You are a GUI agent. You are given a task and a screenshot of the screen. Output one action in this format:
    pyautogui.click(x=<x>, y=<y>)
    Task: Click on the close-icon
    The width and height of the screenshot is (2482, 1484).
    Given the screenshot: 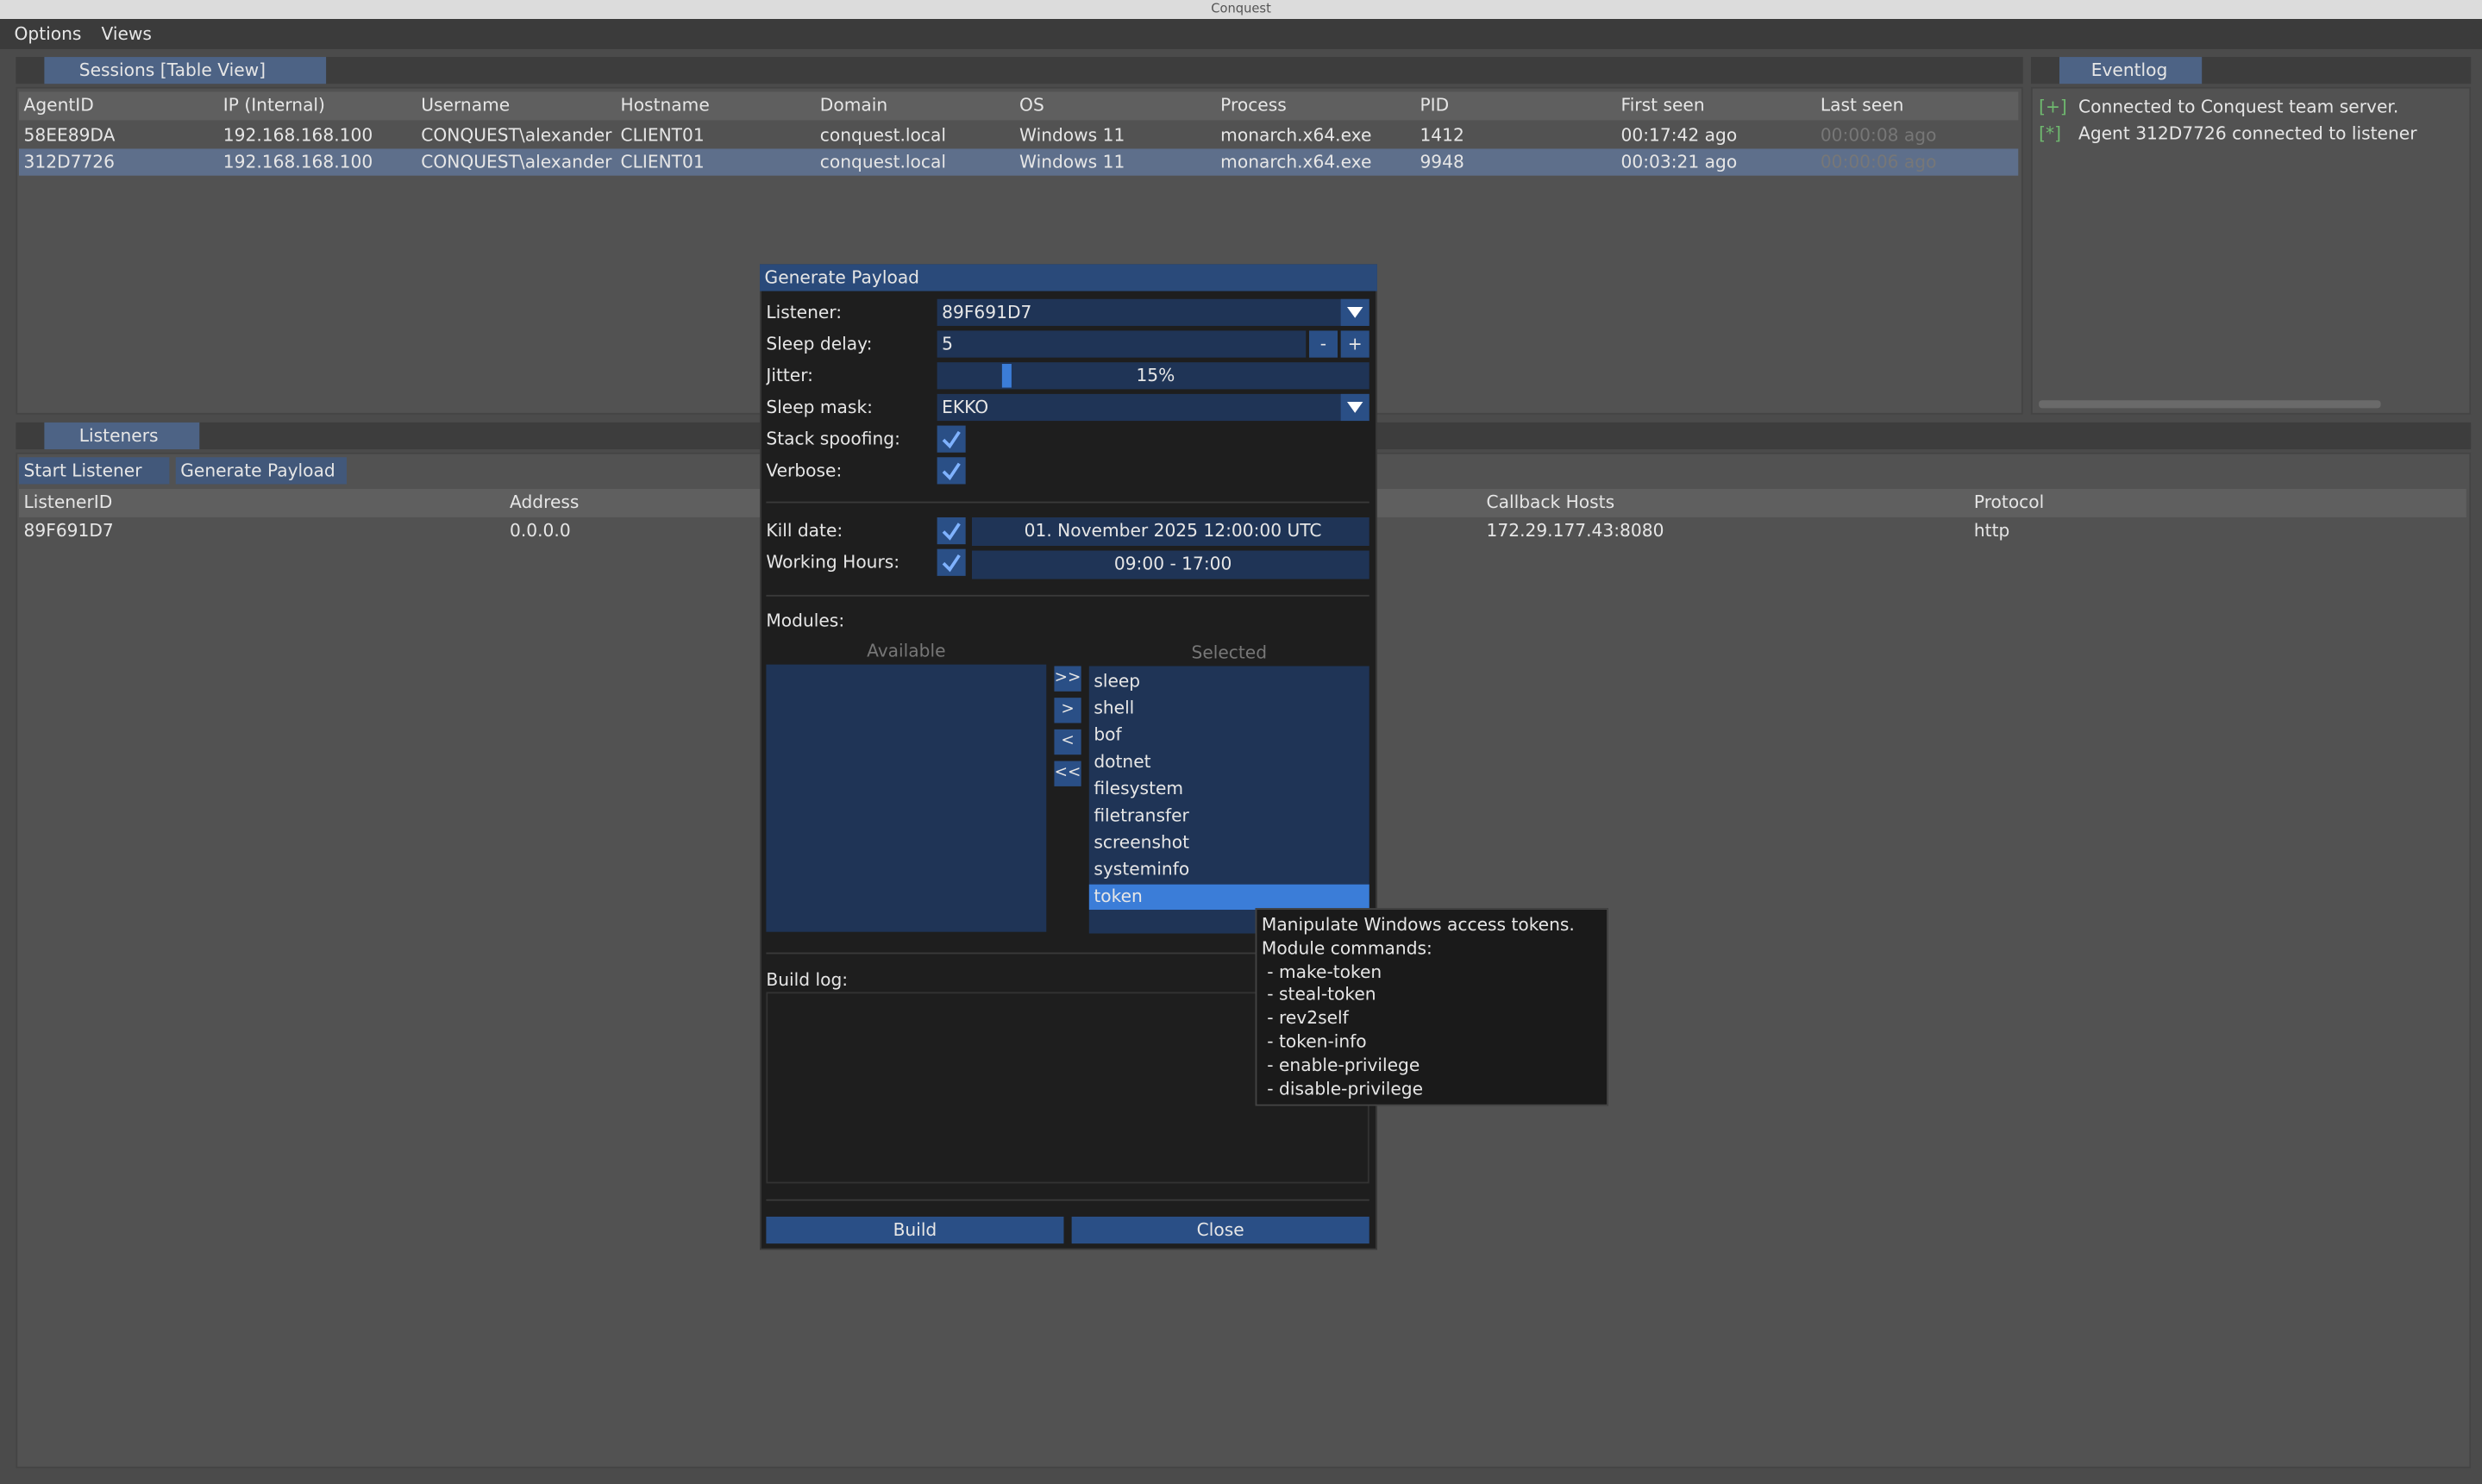 What is the action you would take?
    pyautogui.click(x=1361, y=277)
    